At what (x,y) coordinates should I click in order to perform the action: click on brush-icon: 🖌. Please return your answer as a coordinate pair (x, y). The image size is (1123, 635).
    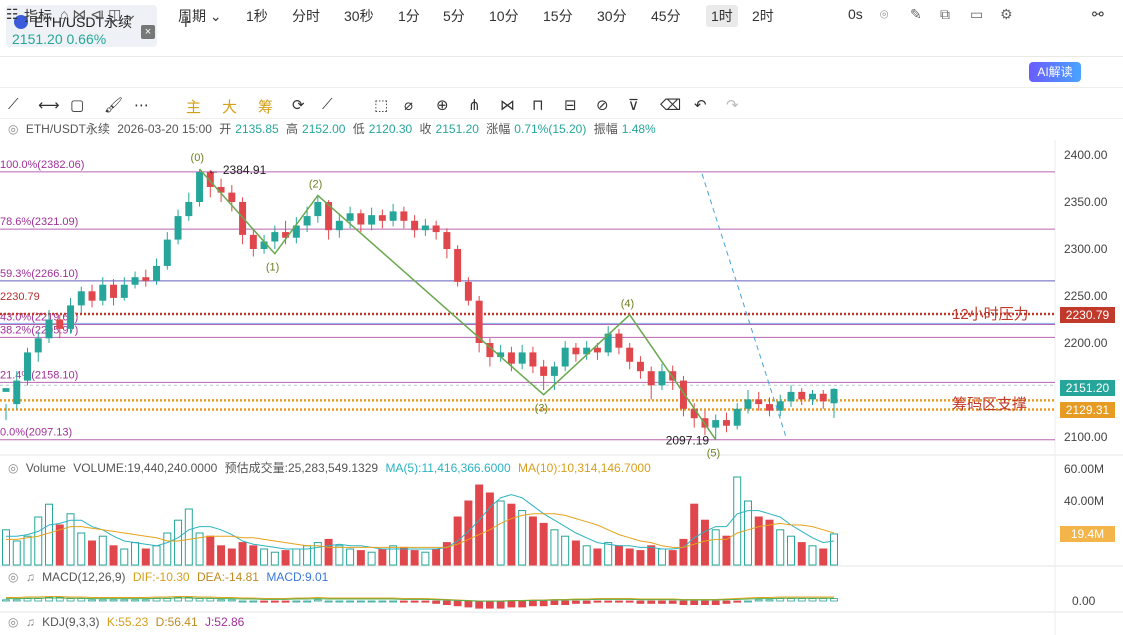
    Looking at the image, I should click on (114, 105).